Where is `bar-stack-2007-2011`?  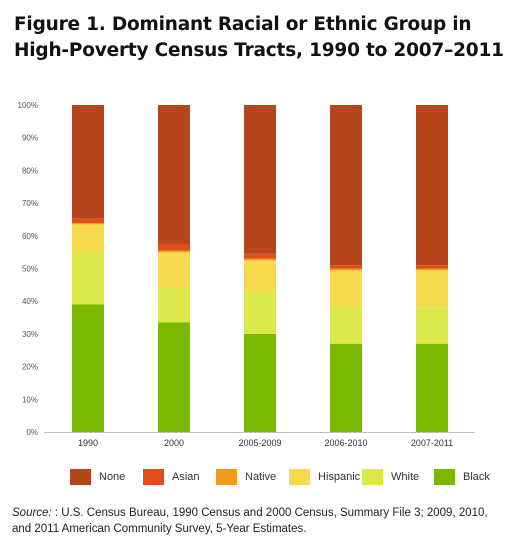
bar-stack-2007-2011 is located at coordinates (432, 268).